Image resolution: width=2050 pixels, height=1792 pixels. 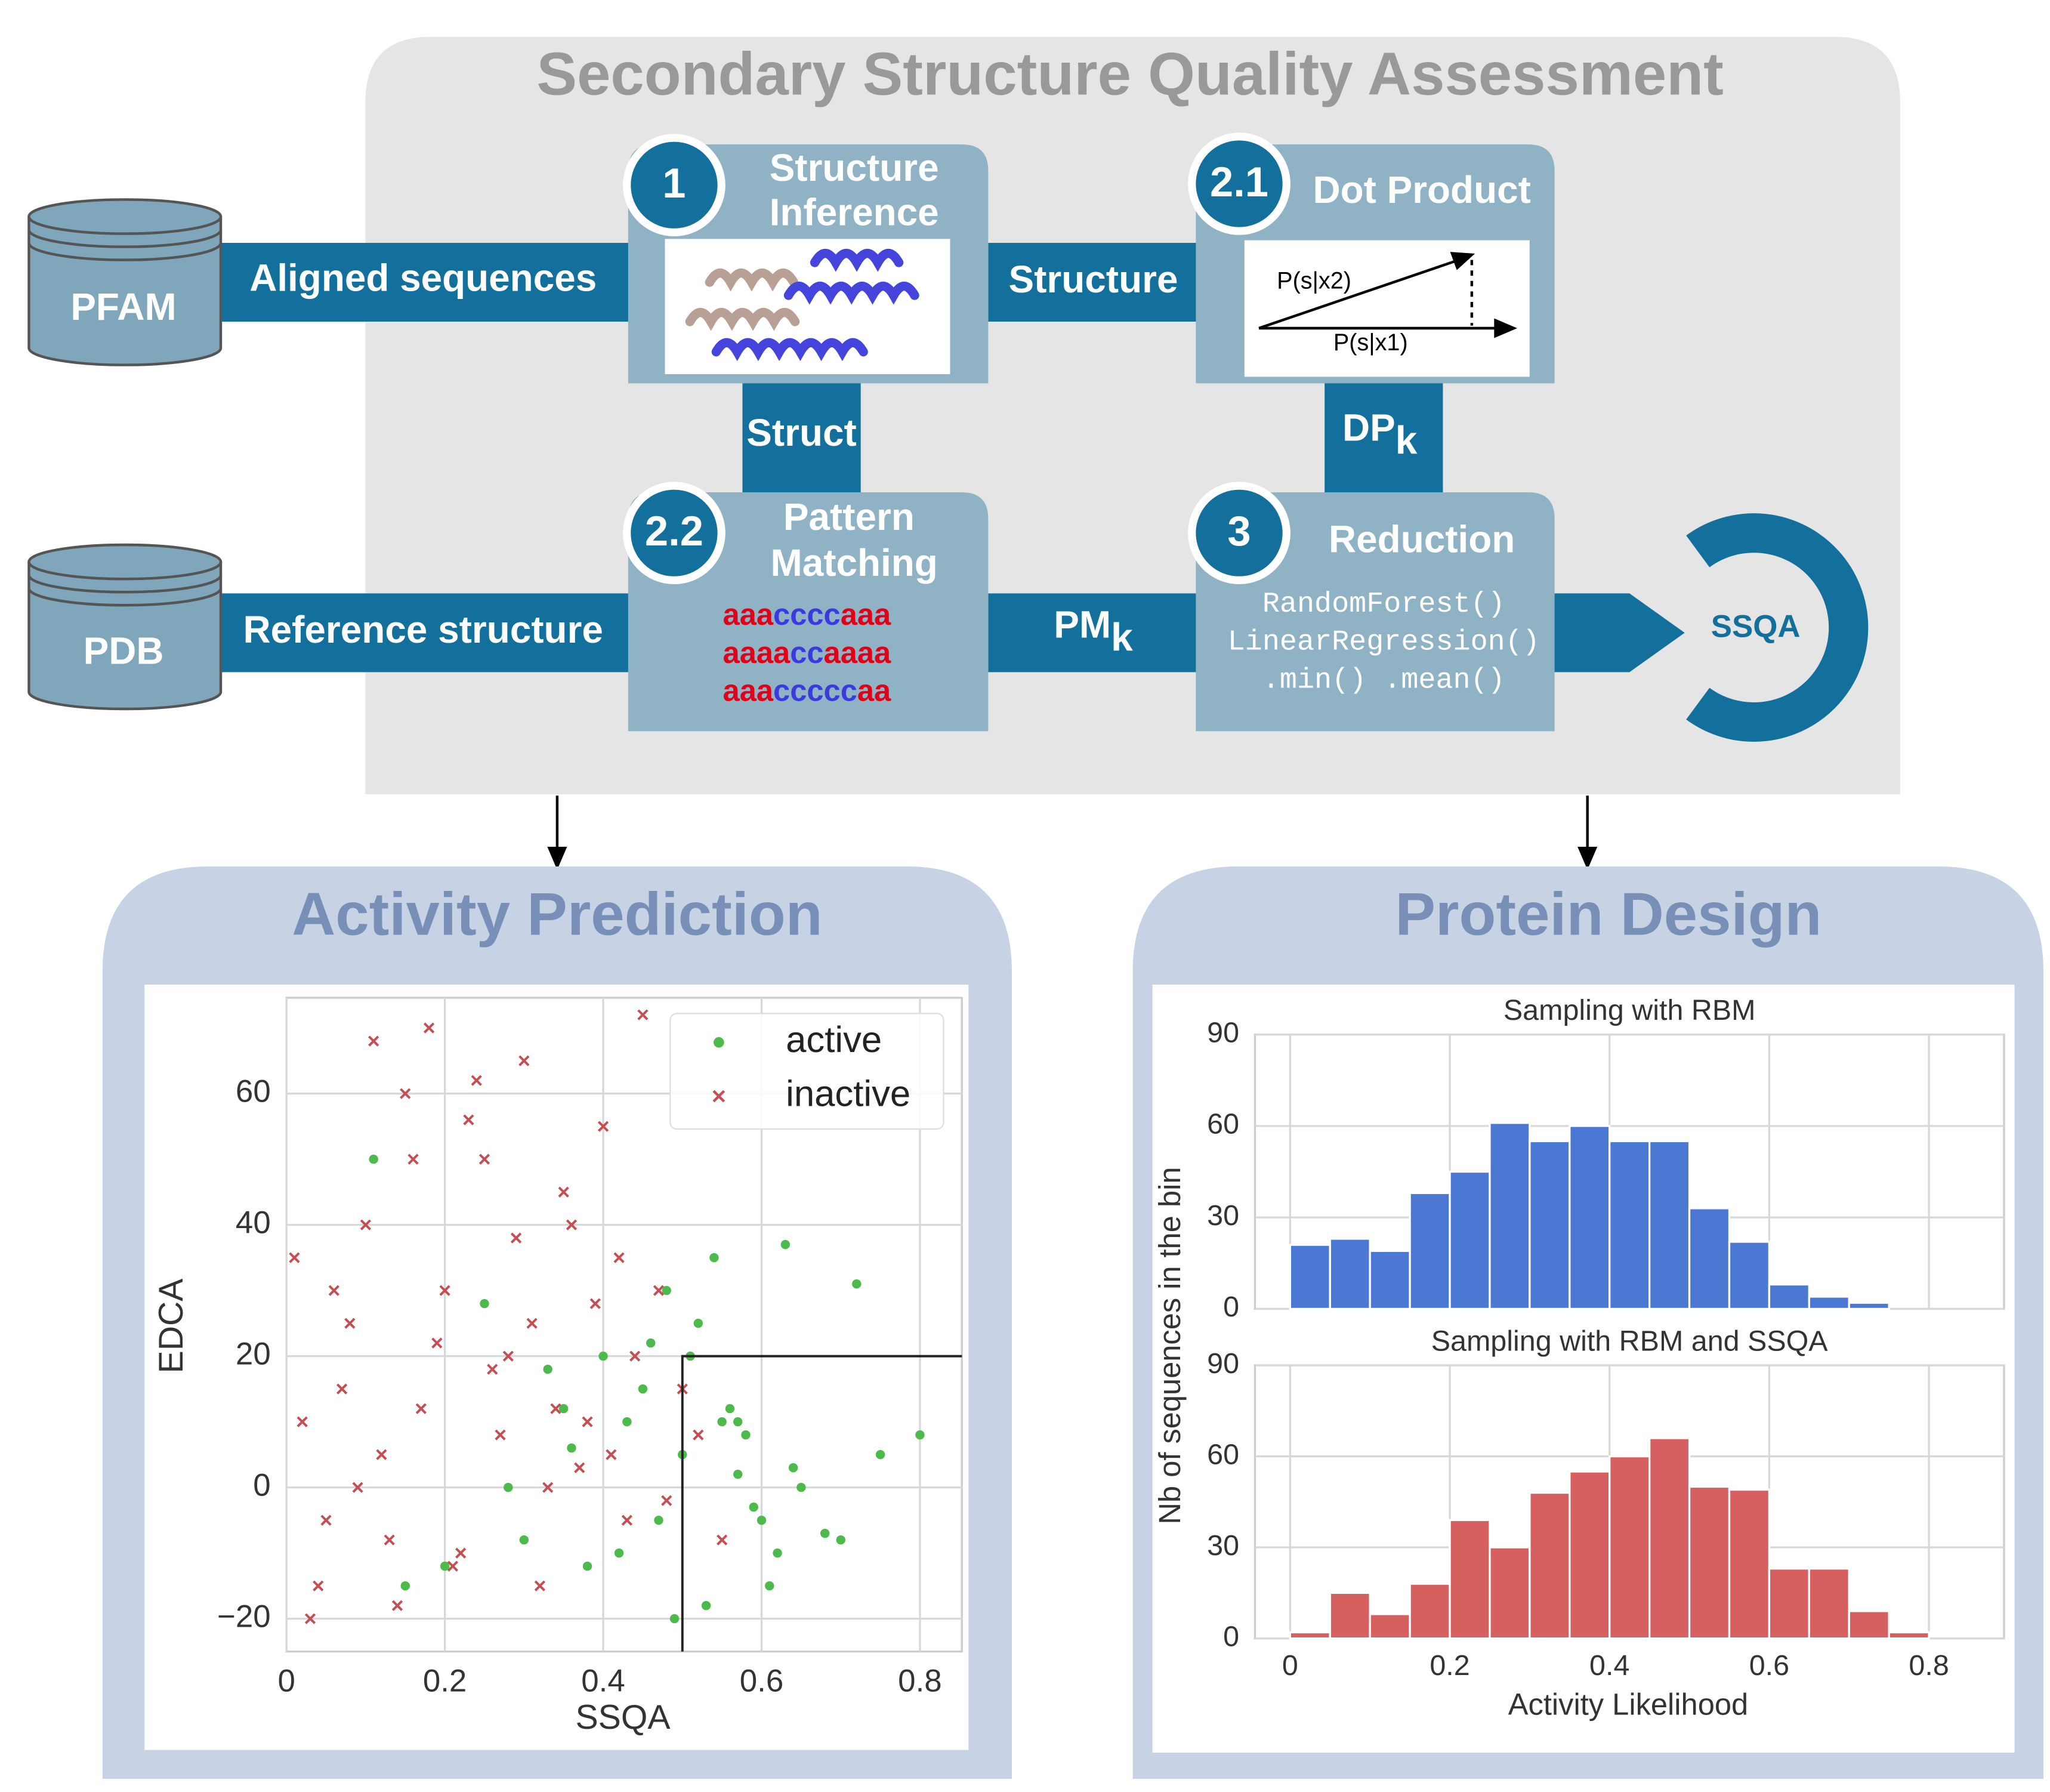 What do you see at coordinates (1630, 1341) in the screenshot?
I see `chart-title: Sampling with RBM and SSQA` at bounding box center [1630, 1341].